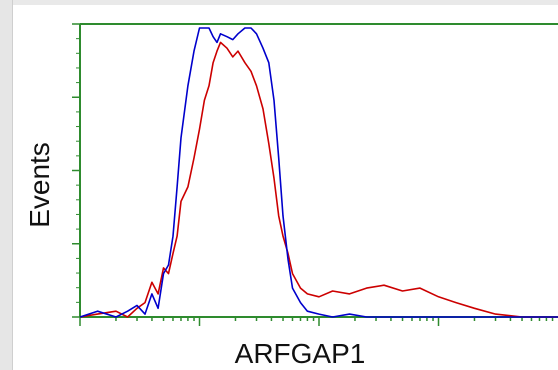 This screenshot has width=558, height=370. What do you see at coordinates (40, 185) in the screenshot?
I see `y-axis-label: Events` at bounding box center [40, 185].